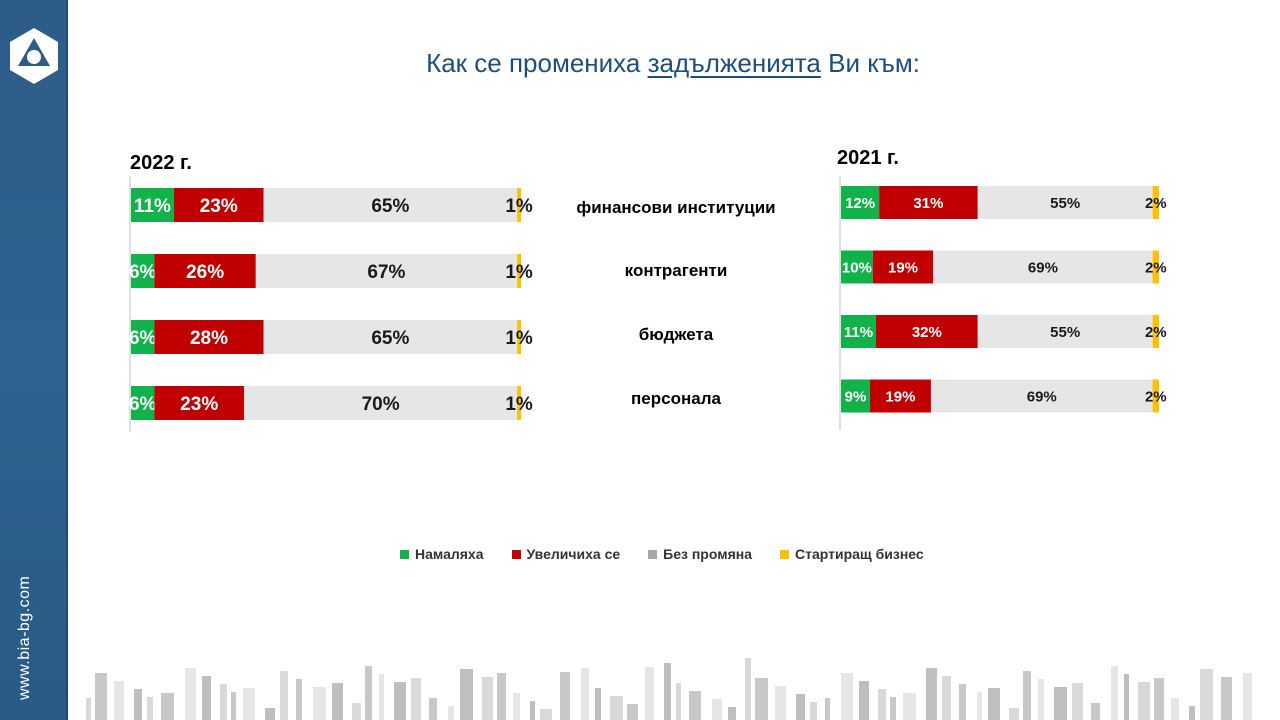 The width and height of the screenshot is (1280, 720). Describe the element at coordinates (573, 554) in the screenshot. I see `legend-label: Увеличиха се` at that location.